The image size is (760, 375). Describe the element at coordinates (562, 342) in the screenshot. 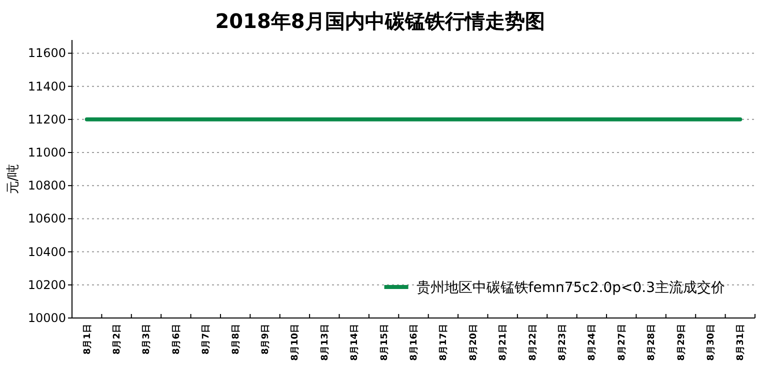

I see `x-tick-label: 8月23日` at that location.